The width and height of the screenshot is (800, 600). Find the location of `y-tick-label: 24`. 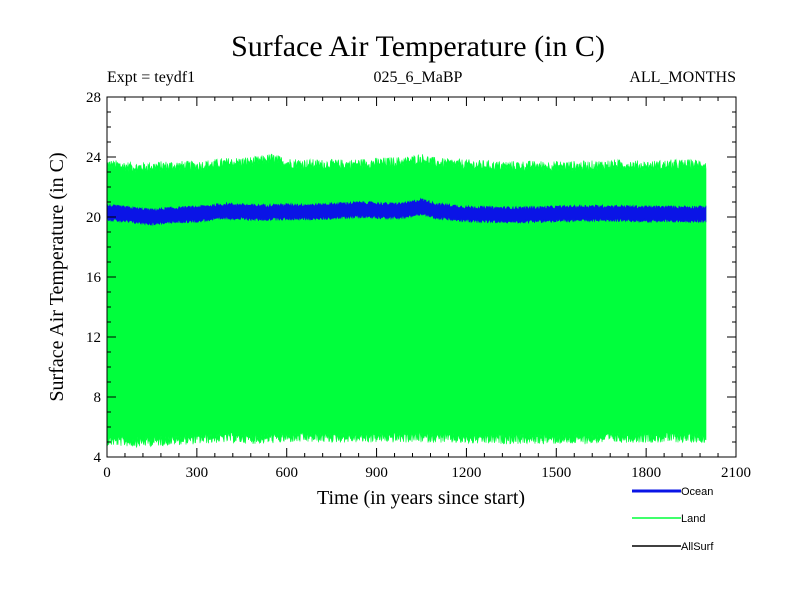

y-tick-label: 24 is located at coordinates (94, 158).